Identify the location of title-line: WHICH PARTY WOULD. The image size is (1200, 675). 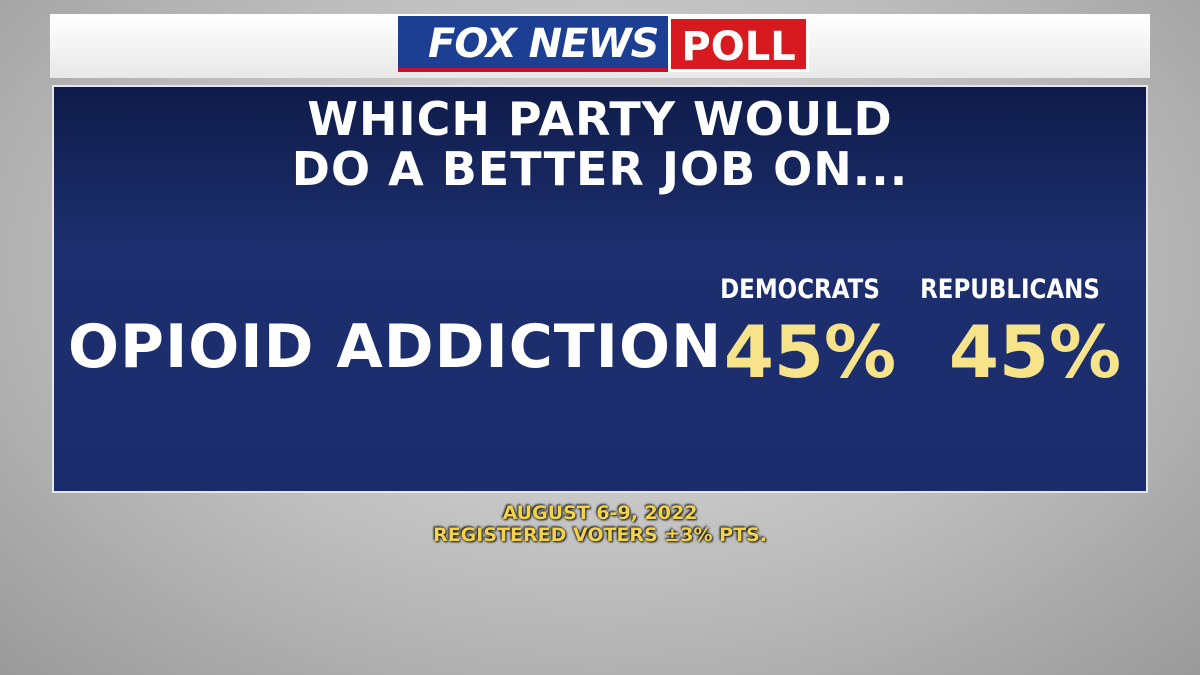
(600, 119).